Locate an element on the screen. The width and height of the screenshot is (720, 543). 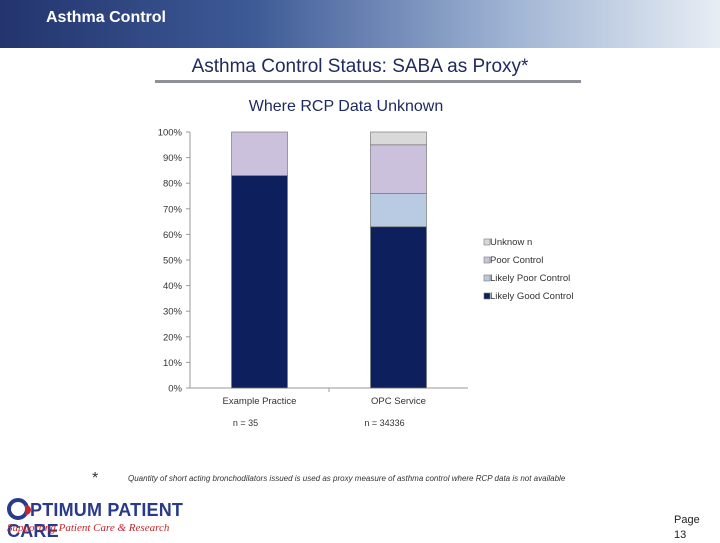
y-tick-label: 80% is located at coordinates (173, 184).